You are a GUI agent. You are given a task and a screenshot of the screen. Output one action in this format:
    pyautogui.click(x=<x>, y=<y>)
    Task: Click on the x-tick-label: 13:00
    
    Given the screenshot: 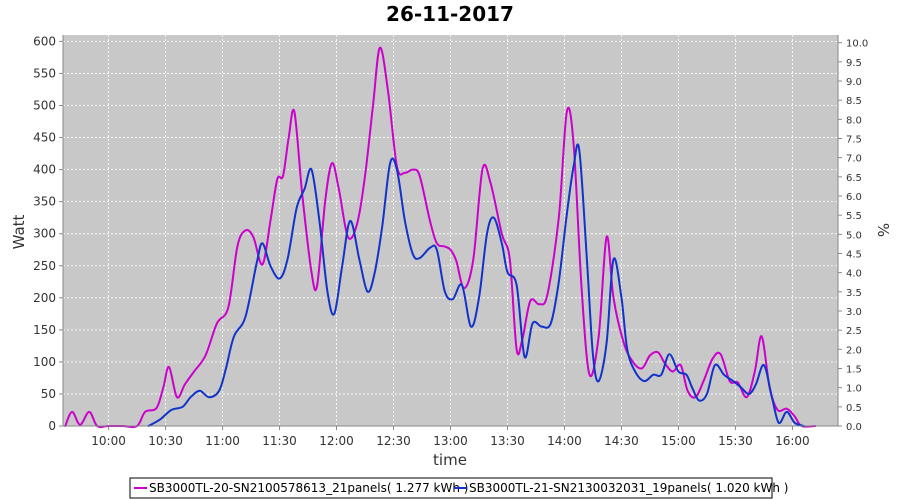 What is the action you would take?
    pyautogui.click(x=450, y=441)
    